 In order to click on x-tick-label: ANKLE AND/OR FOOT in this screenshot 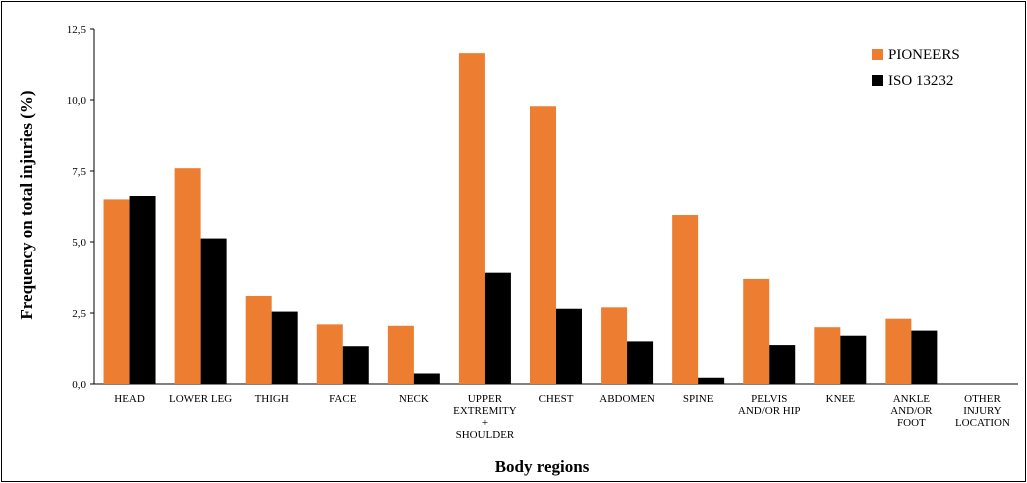, I will do `click(911, 411)`.